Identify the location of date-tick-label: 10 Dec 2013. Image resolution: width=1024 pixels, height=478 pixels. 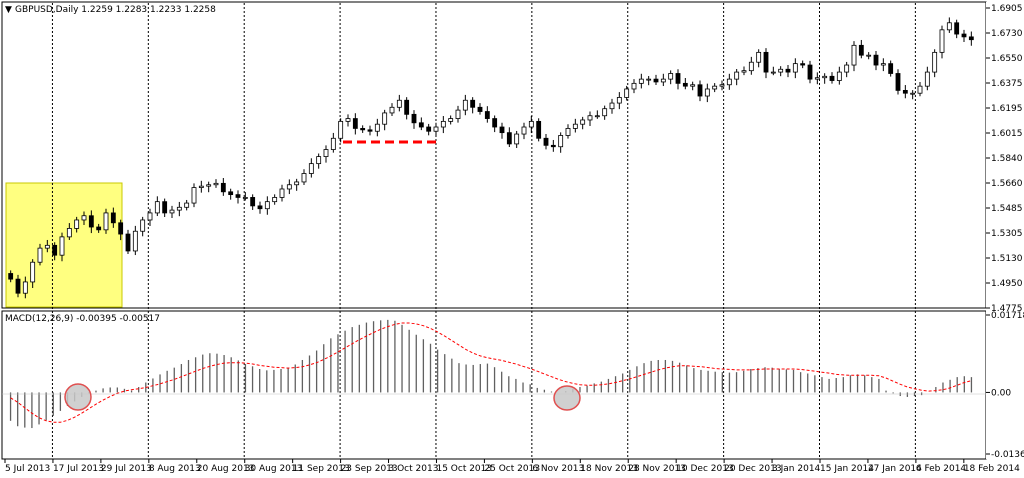
(705, 469).